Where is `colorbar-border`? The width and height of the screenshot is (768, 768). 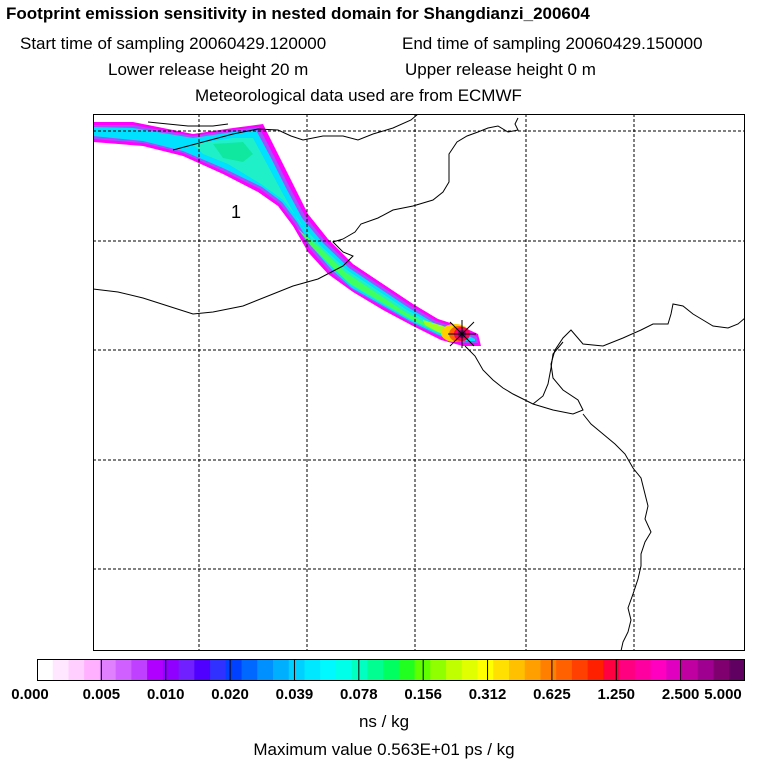
colorbar-border is located at coordinates (391, 670).